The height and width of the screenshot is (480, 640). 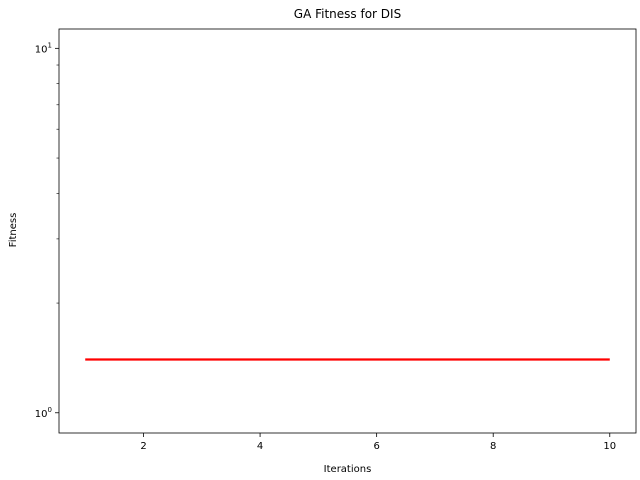 What do you see at coordinates (609, 446) in the screenshot?
I see `x-tick-label-10: 10` at bounding box center [609, 446].